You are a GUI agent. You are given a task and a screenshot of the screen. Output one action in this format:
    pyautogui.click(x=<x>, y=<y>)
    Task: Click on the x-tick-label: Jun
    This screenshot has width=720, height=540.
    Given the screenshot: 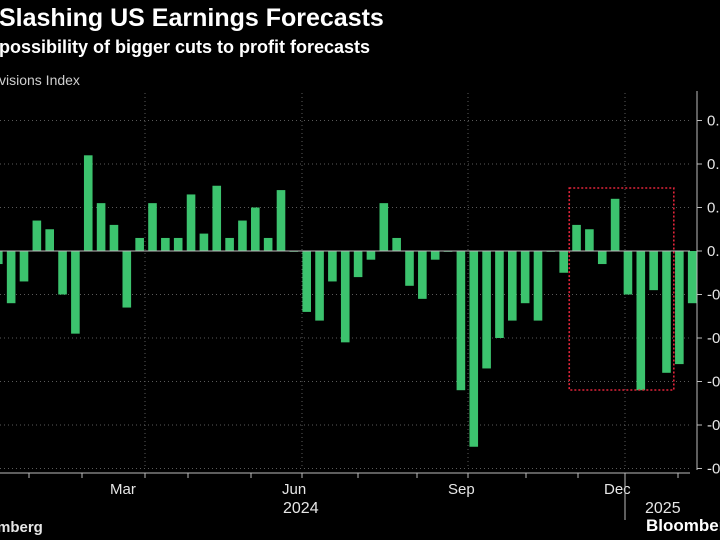 What is the action you would take?
    pyautogui.click(x=294, y=489)
    